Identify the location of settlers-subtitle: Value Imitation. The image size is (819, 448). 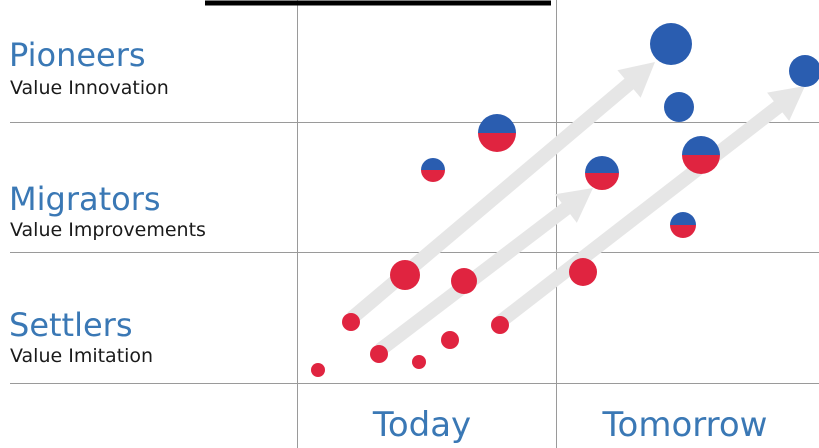
(81, 356).